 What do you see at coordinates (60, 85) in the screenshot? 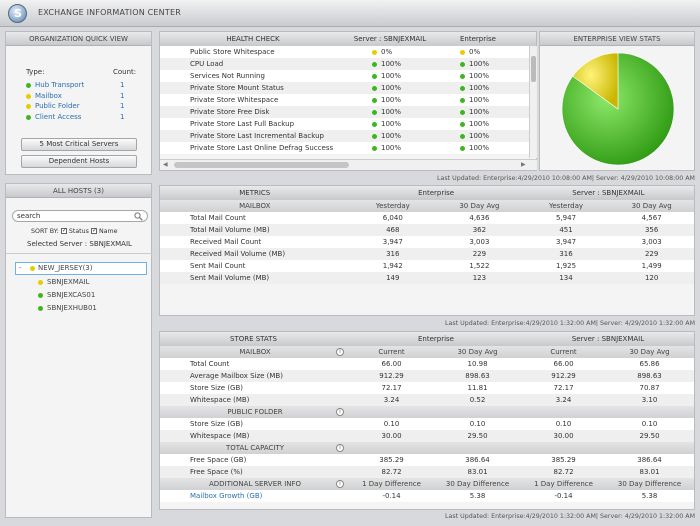
I see `quick-view-item-label: Hub Transport` at bounding box center [60, 85].